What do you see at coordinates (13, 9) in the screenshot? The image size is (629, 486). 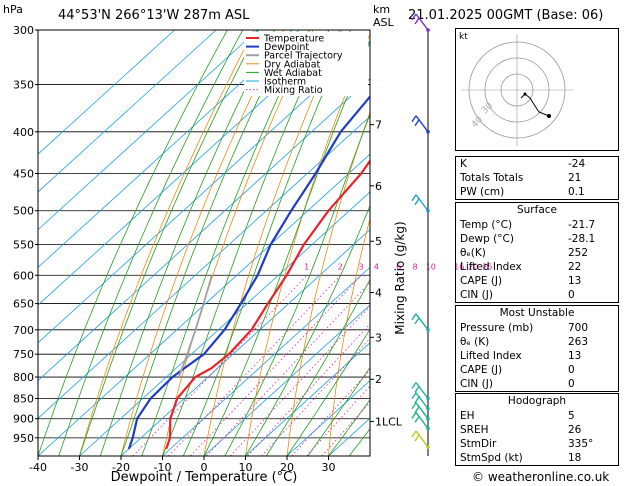 I see `pressure-axis-unit: hPa` at bounding box center [13, 9].